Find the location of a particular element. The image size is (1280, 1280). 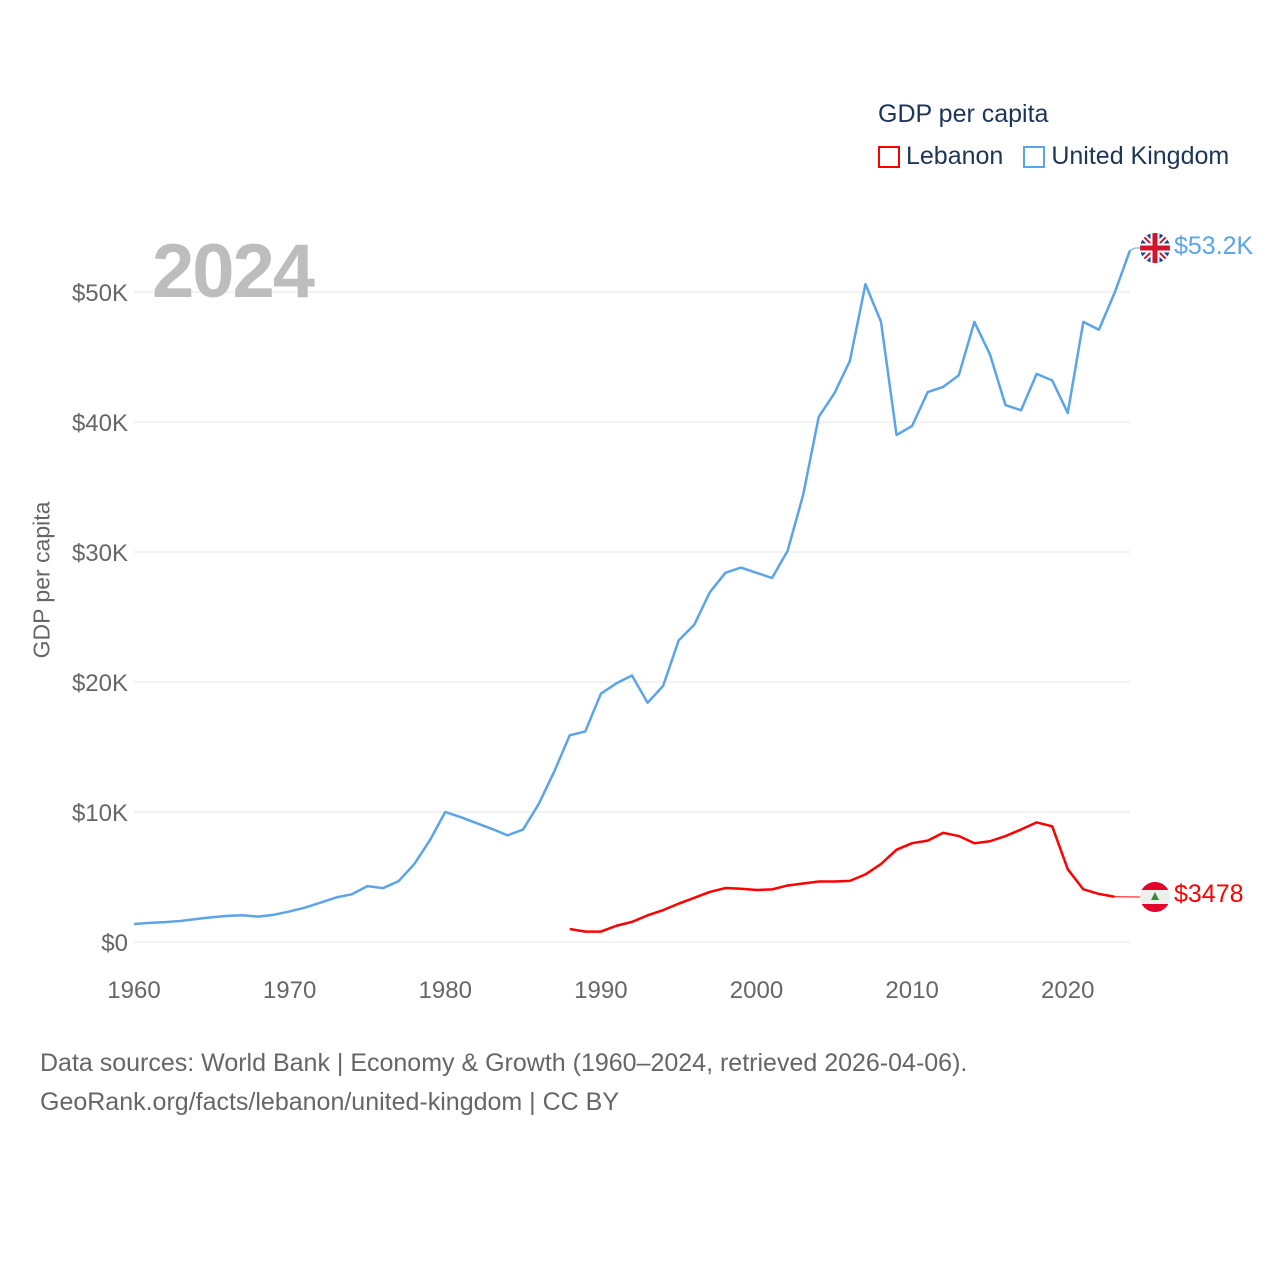

x-tick-label: 2000 is located at coordinates (756, 990).